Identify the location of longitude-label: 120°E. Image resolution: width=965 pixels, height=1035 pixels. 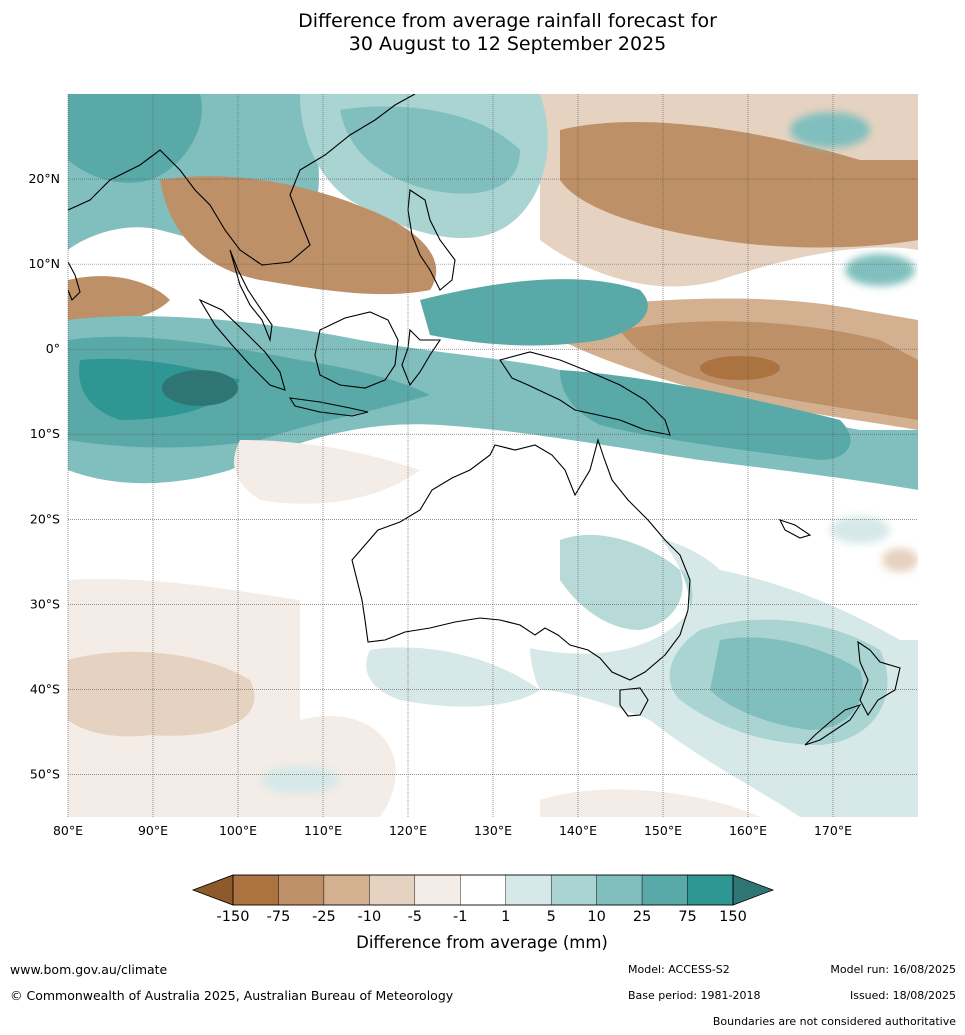
(408, 830).